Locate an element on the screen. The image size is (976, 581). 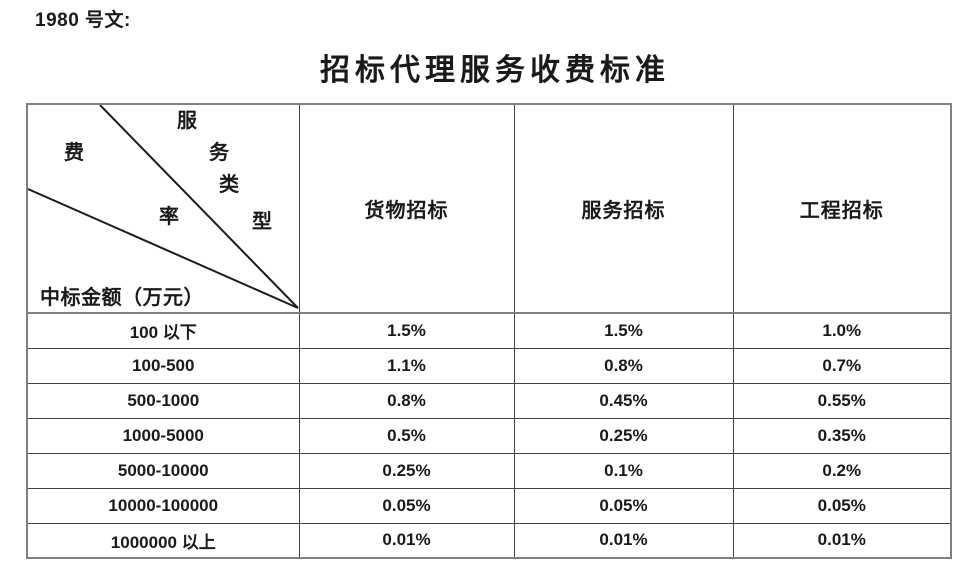
table-row: 1000-5000 0.5% 0.25% 0.35% is located at coordinates (489, 435).